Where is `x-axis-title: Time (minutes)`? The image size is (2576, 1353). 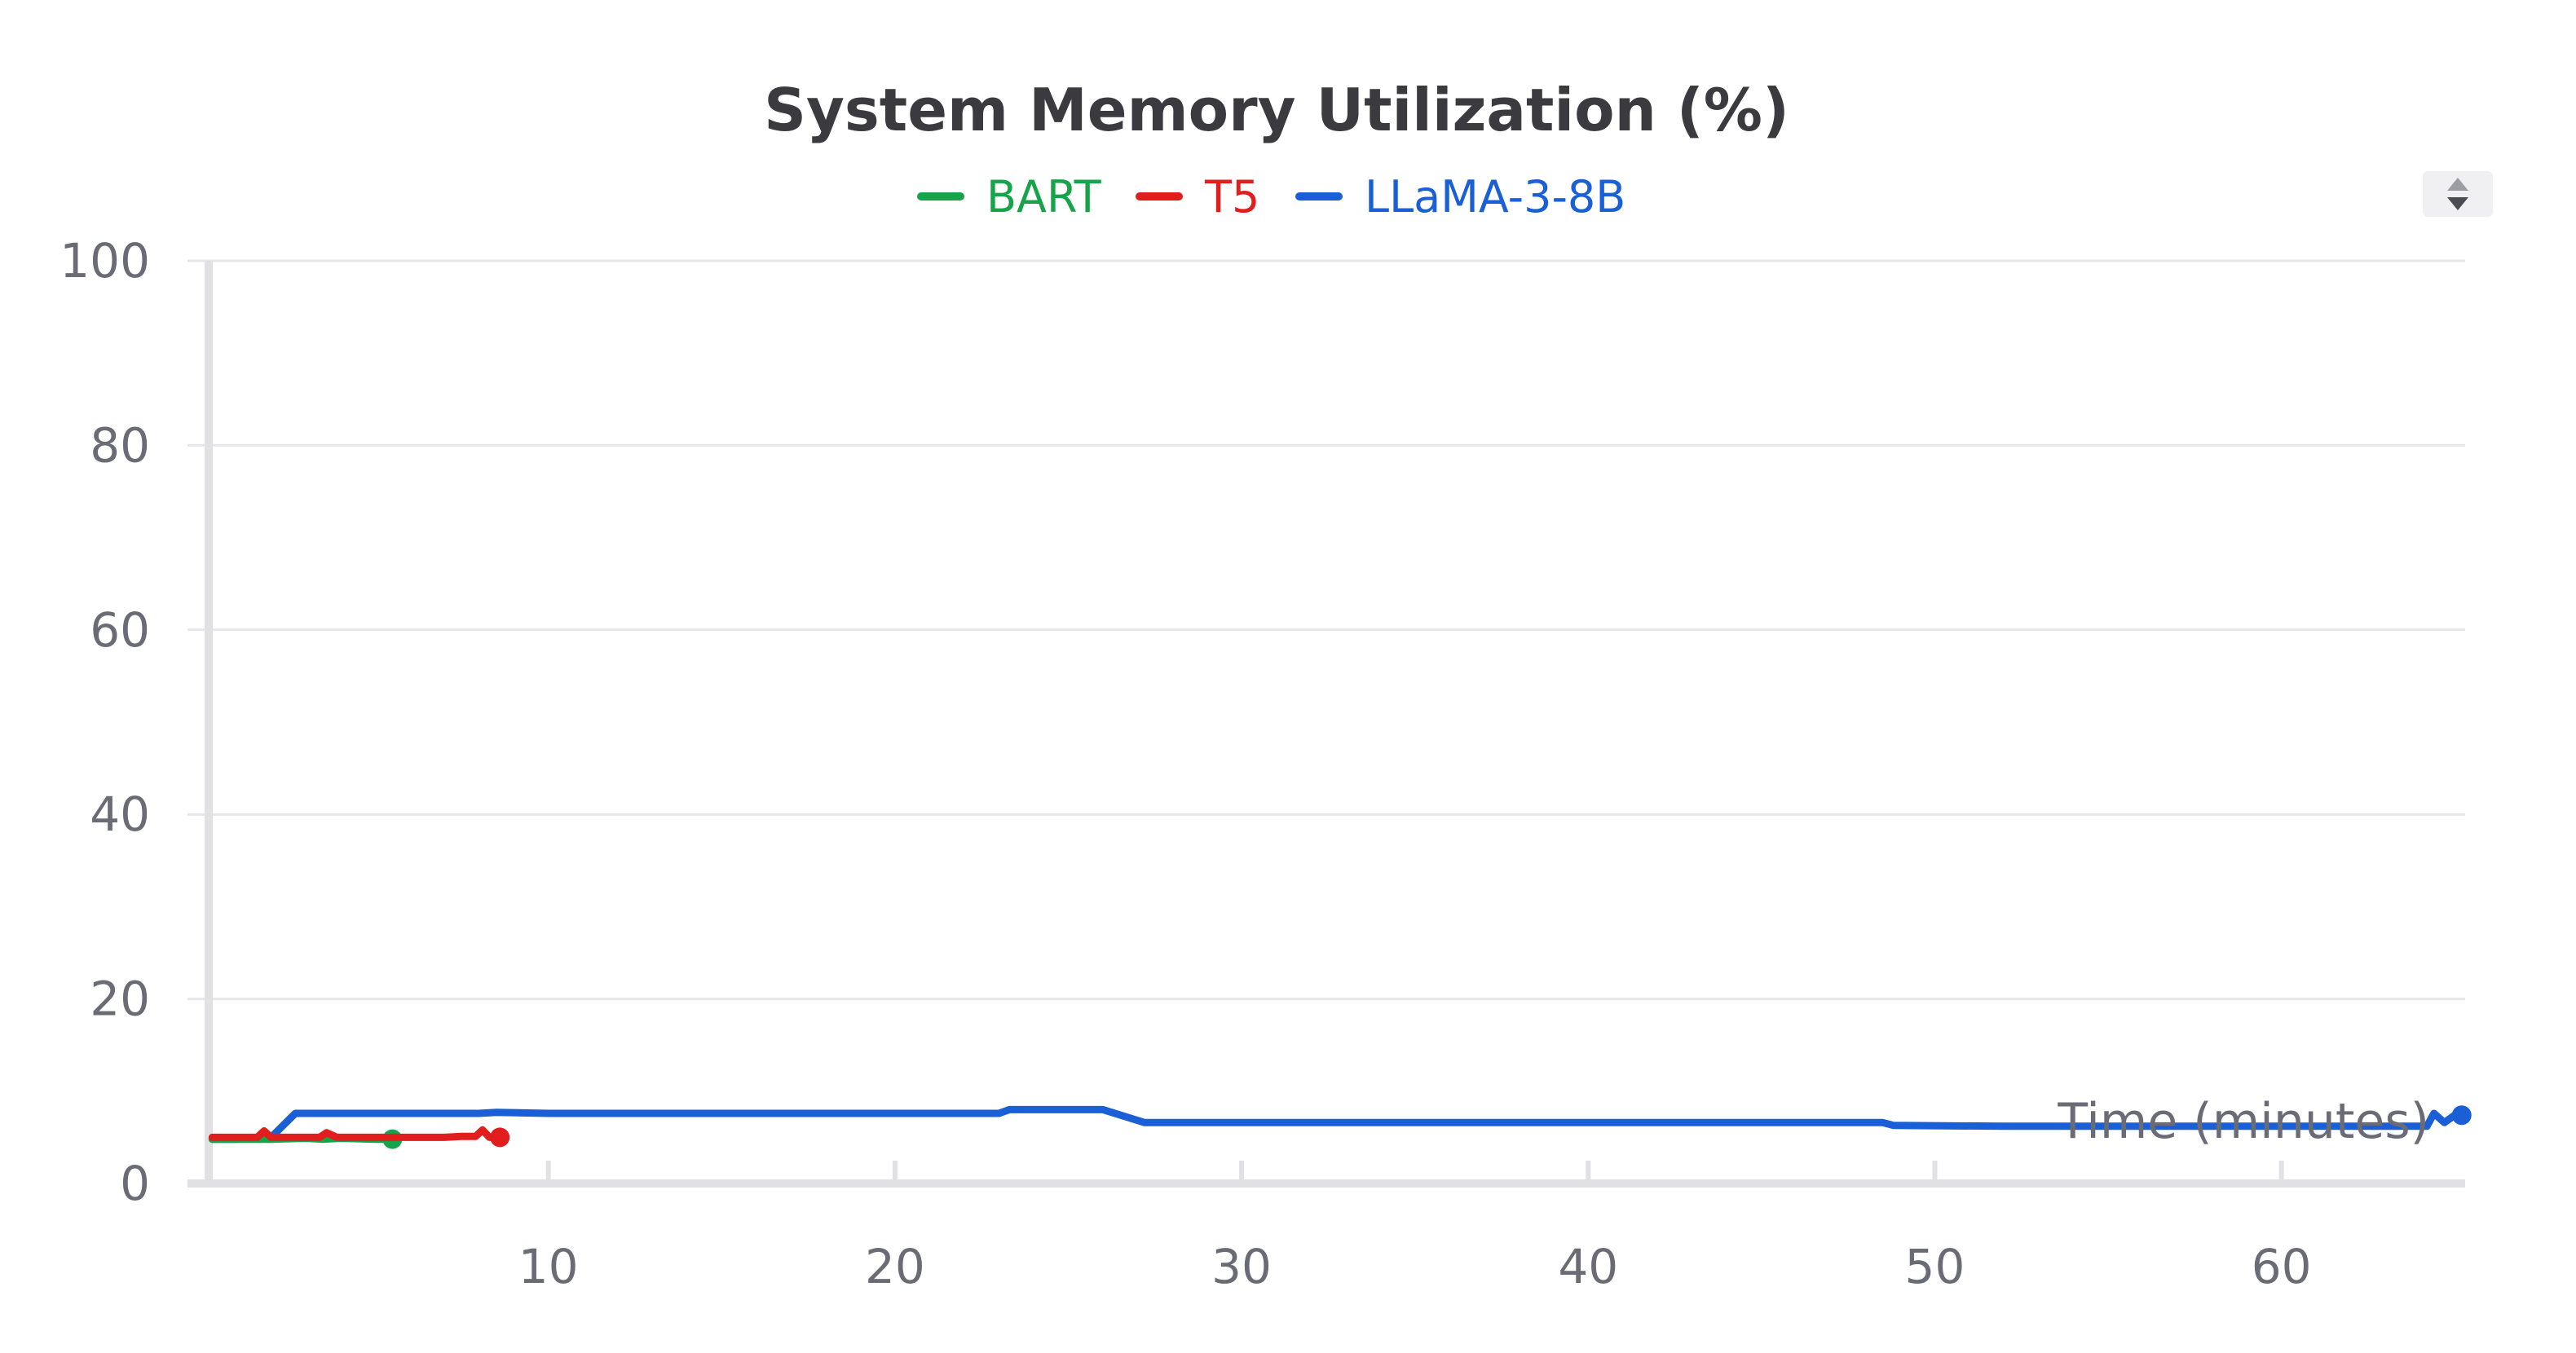 x-axis-title: Time (minutes) is located at coordinates (2243, 1121).